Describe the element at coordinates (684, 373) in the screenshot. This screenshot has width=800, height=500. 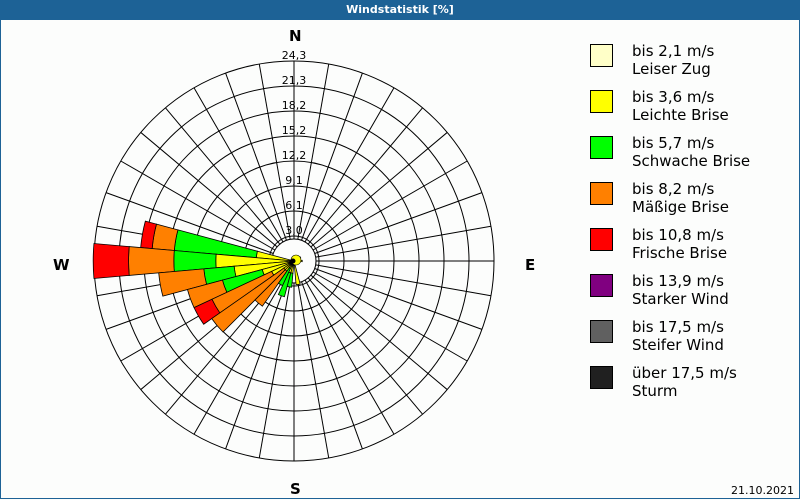
I see `legend-range: über 17,5 m/s` at that location.